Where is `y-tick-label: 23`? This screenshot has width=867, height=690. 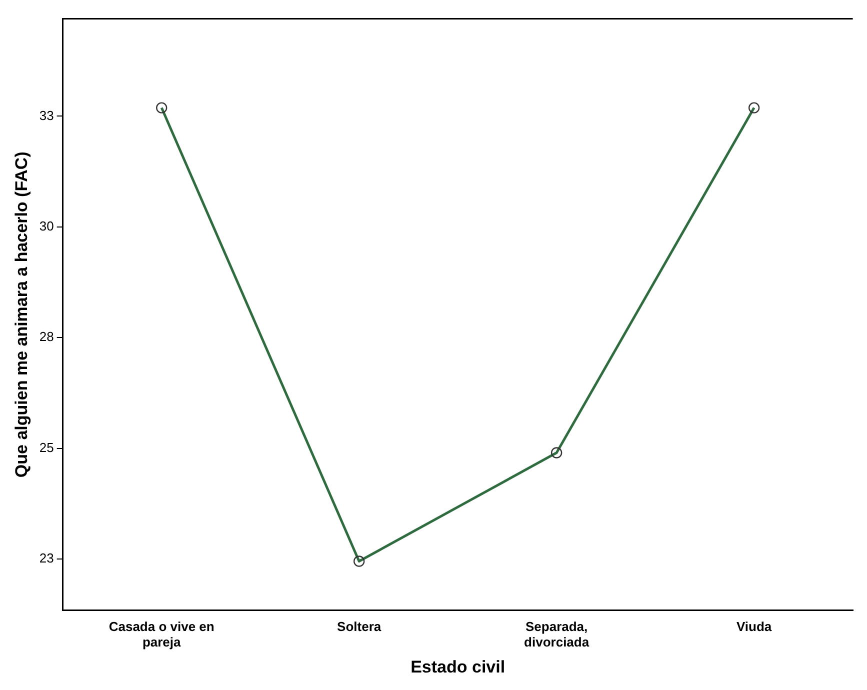 y-tick-label: 23 is located at coordinates (46, 558).